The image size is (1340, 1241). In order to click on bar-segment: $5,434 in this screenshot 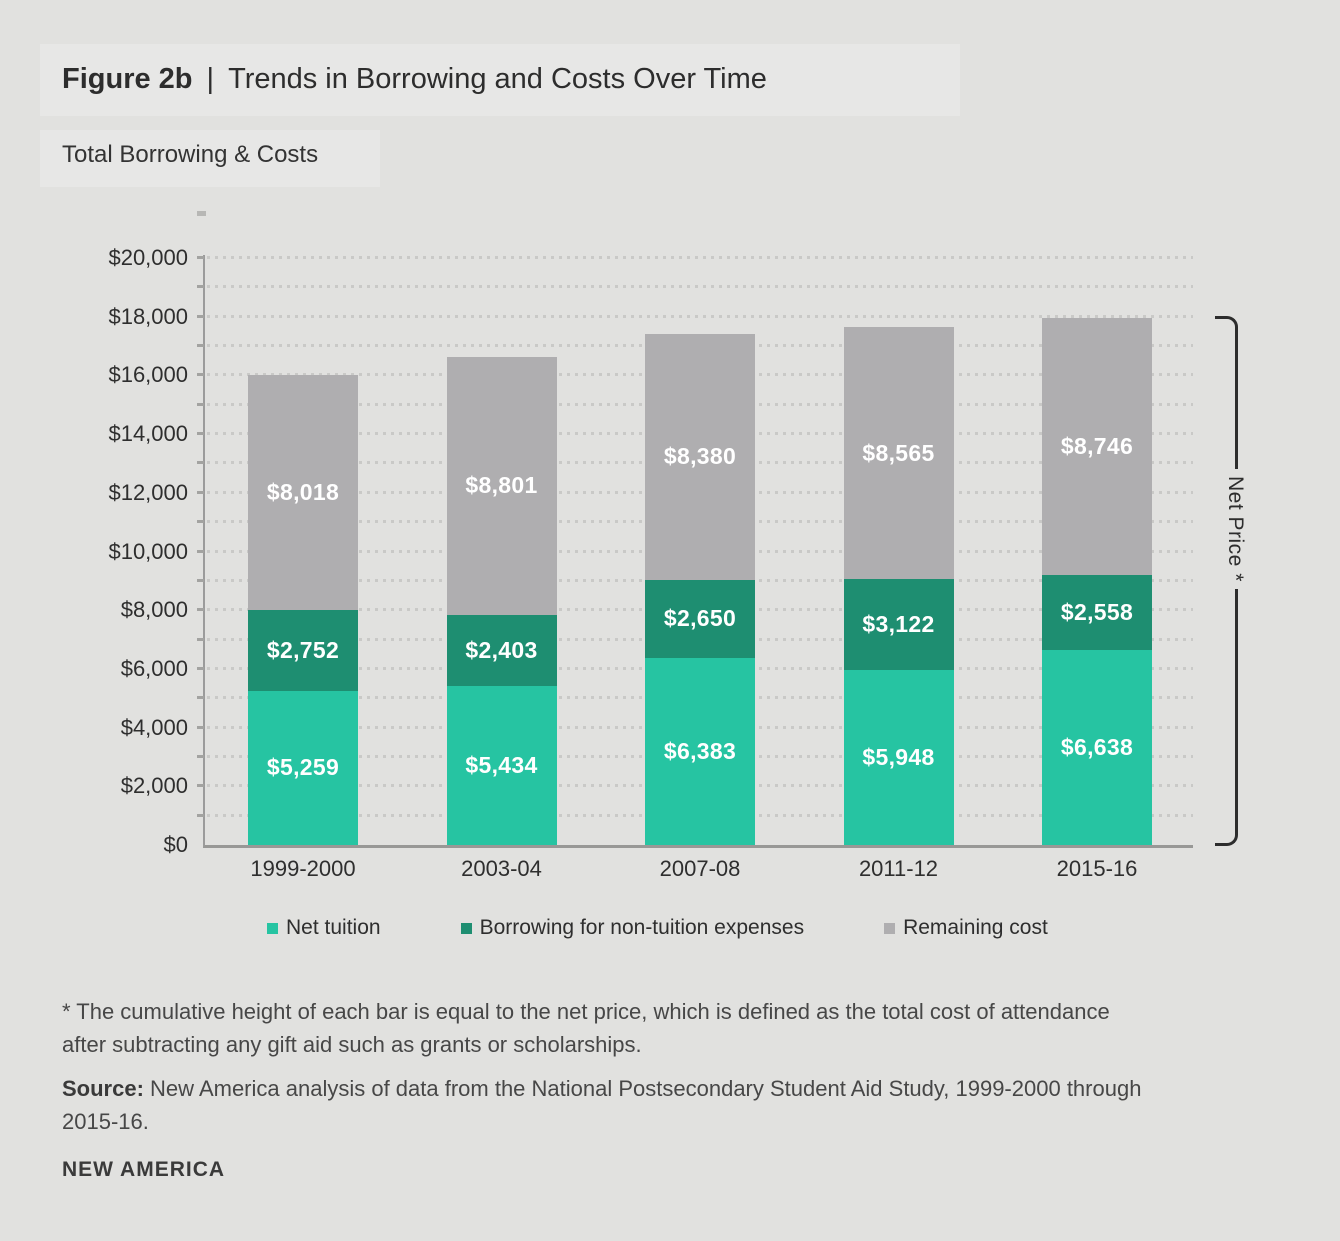, I will do `click(501, 765)`.